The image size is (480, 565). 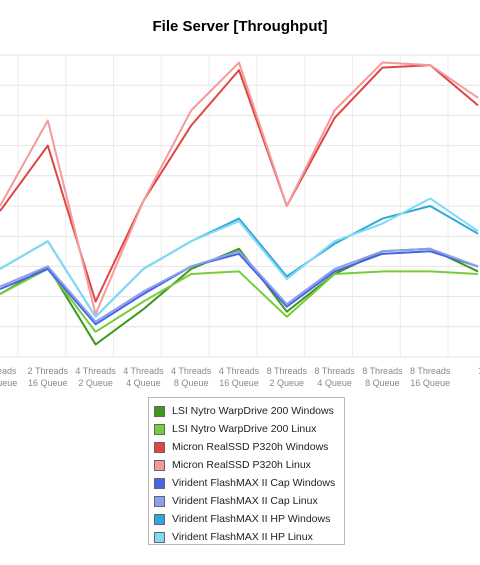 What do you see at coordinates (251, 519) in the screenshot?
I see `legend-label: Virident FlashMAX II HP Windows` at bounding box center [251, 519].